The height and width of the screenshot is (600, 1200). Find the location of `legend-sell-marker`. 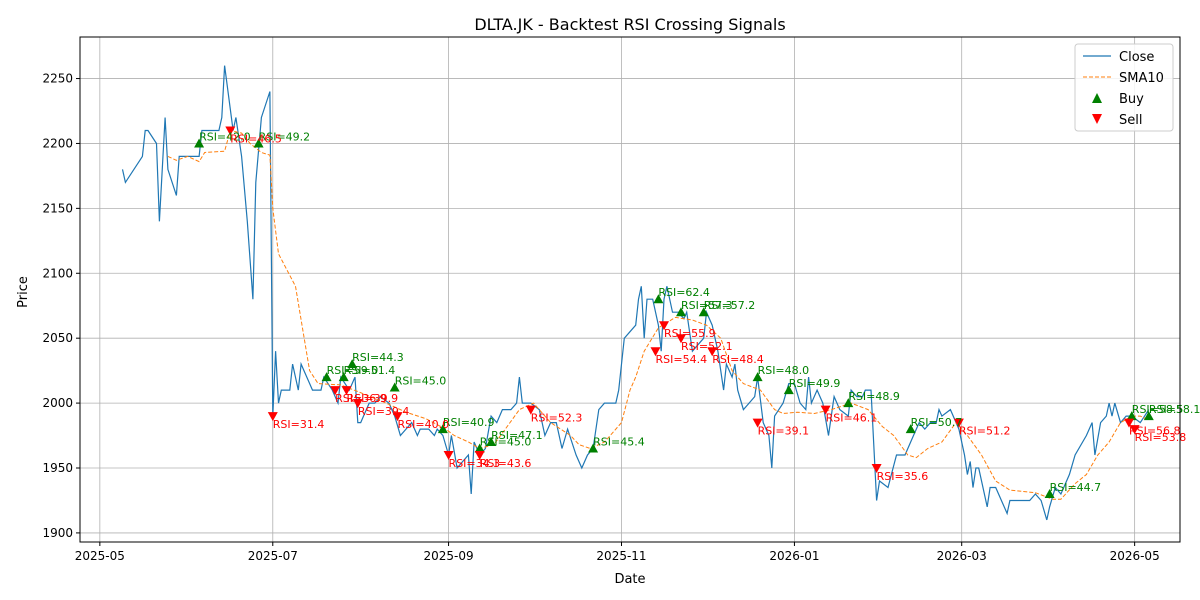

legend-sell-marker is located at coordinates (1097, 119).